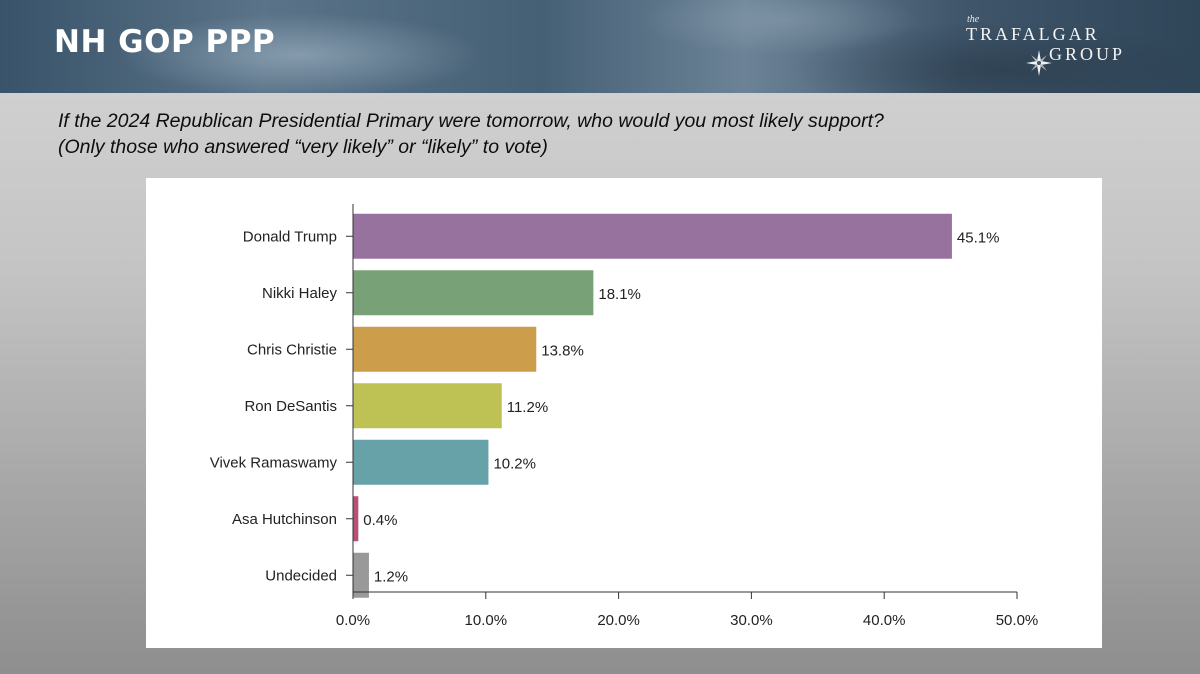  I want to click on x-tick-label-3: 30.0%, so click(751, 620).